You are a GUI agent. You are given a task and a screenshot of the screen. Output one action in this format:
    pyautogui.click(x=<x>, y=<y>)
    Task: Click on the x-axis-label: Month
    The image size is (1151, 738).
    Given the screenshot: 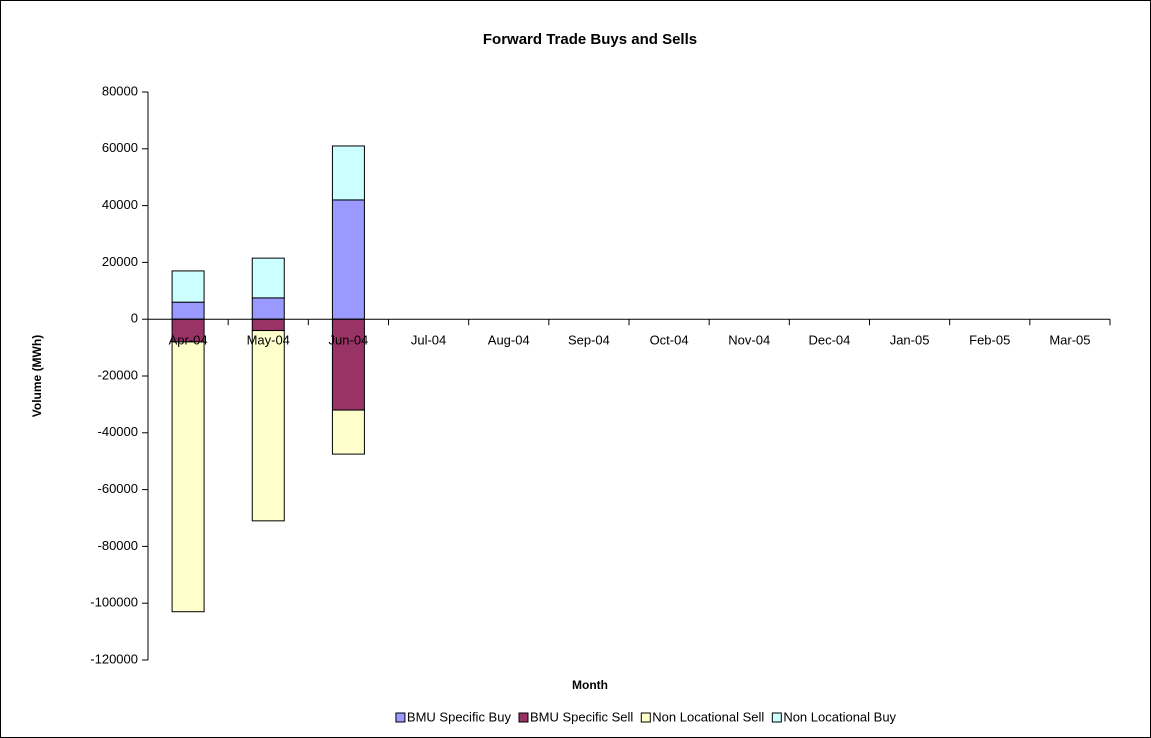 What is the action you would take?
    pyautogui.click(x=590, y=685)
    